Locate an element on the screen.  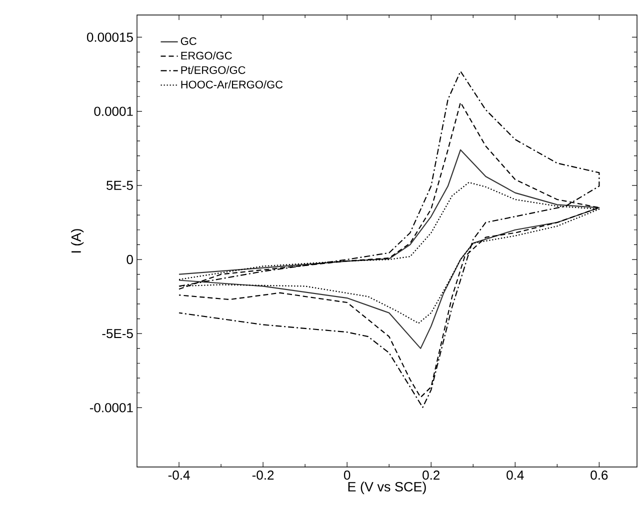
x-tick-label: 0.2 is located at coordinates (431, 475).